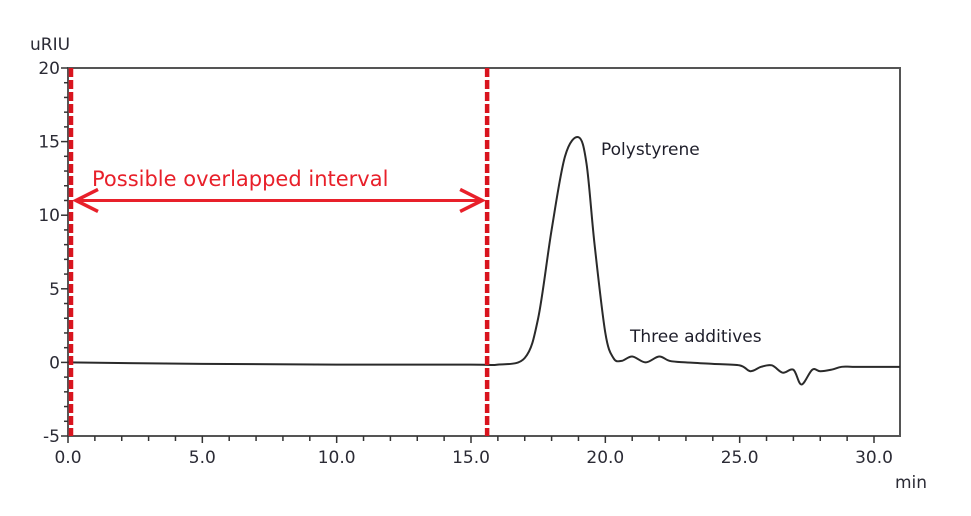 Image resolution: width=971 pixels, height=516 pixels. What do you see at coordinates (240, 179) in the screenshot?
I see `overlapped-interval-label: Possible overlapped interval` at bounding box center [240, 179].